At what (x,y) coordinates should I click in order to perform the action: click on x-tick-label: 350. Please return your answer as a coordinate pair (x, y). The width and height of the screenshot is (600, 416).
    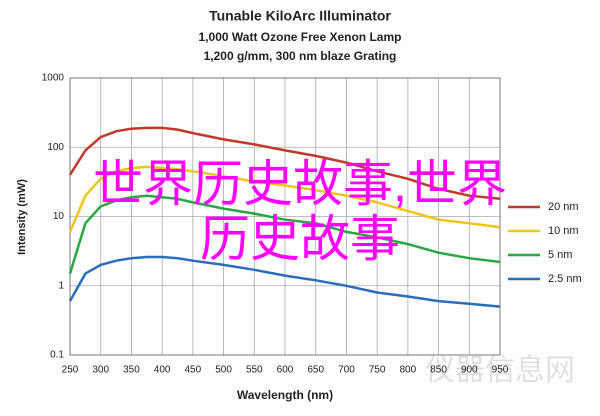
    Looking at the image, I should click on (131, 370).